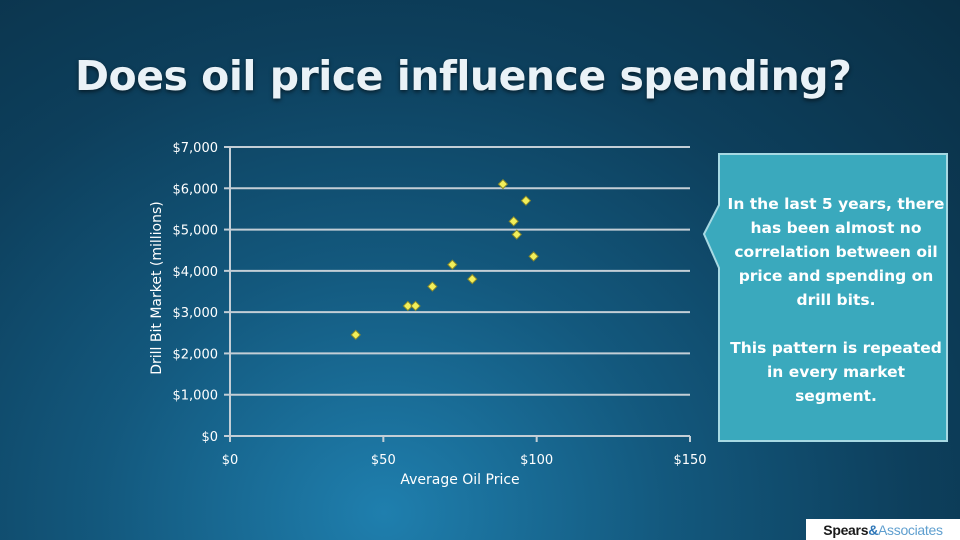 The height and width of the screenshot is (540, 960). Describe the element at coordinates (196, 396) in the screenshot. I see `y-tick-label: $1,000` at that location.